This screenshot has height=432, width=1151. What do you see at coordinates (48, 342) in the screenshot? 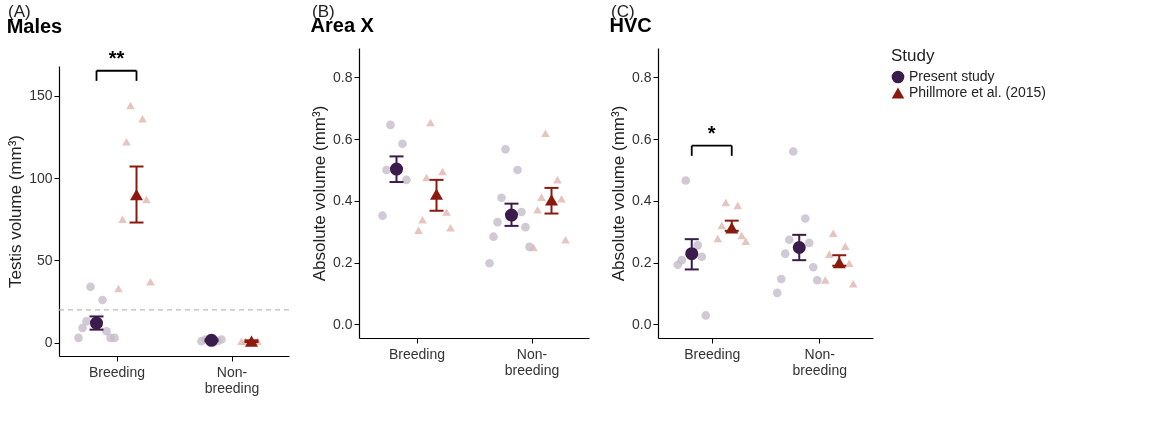
I see `y-tick-label: 0` at bounding box center [48, 342].